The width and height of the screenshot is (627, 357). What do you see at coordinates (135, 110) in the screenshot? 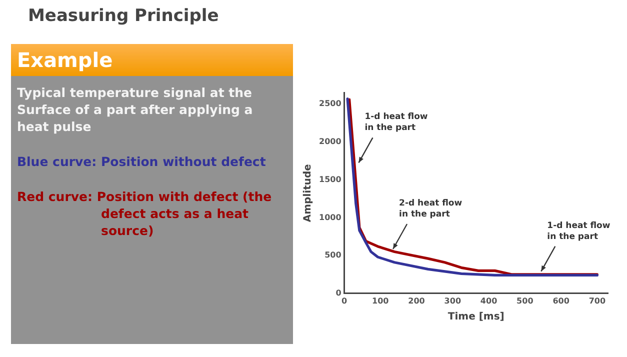
I see `text: Typical temperature signal at the Surface of a part after applying a heat pulse` at bounding box center [135, 110].